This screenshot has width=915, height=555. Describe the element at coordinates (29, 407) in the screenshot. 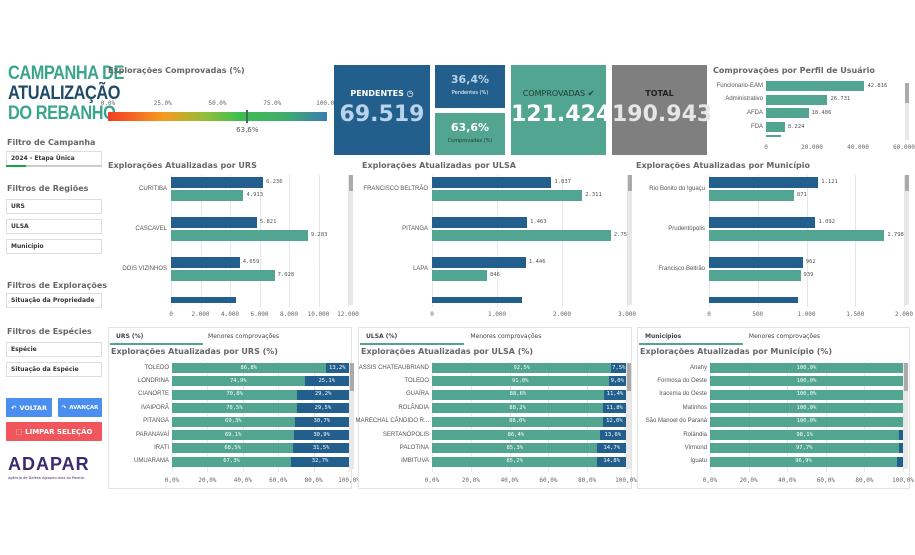

I see `voltar-button: ↶ VOLTAR` at that location.